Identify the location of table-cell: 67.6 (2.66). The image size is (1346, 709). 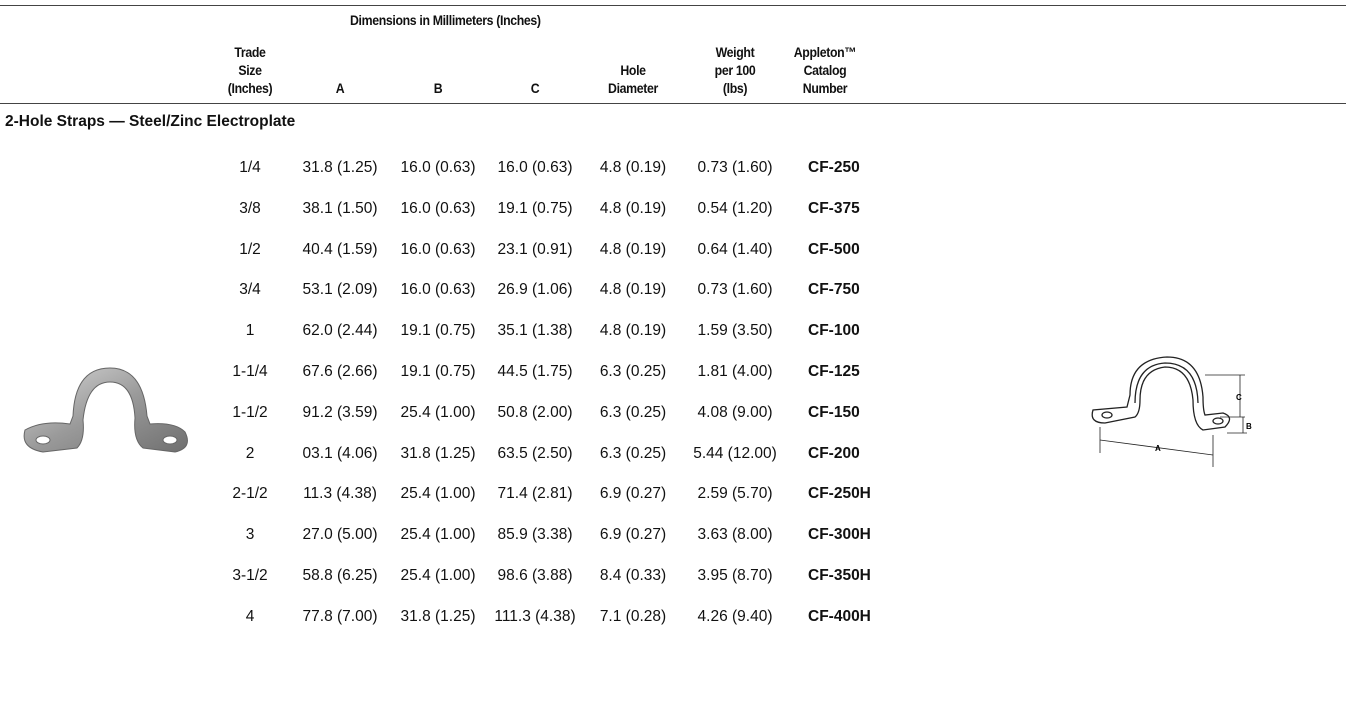
(340, 371).